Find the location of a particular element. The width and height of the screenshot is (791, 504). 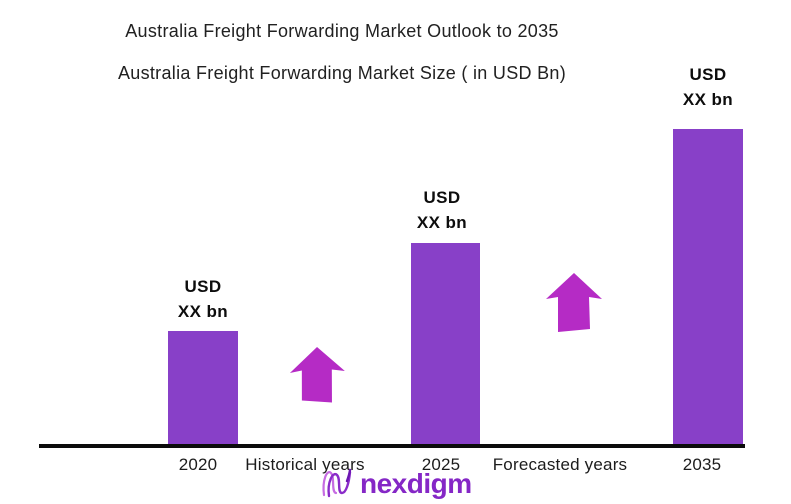

x-axis-line is located at coordinates (392, 446).